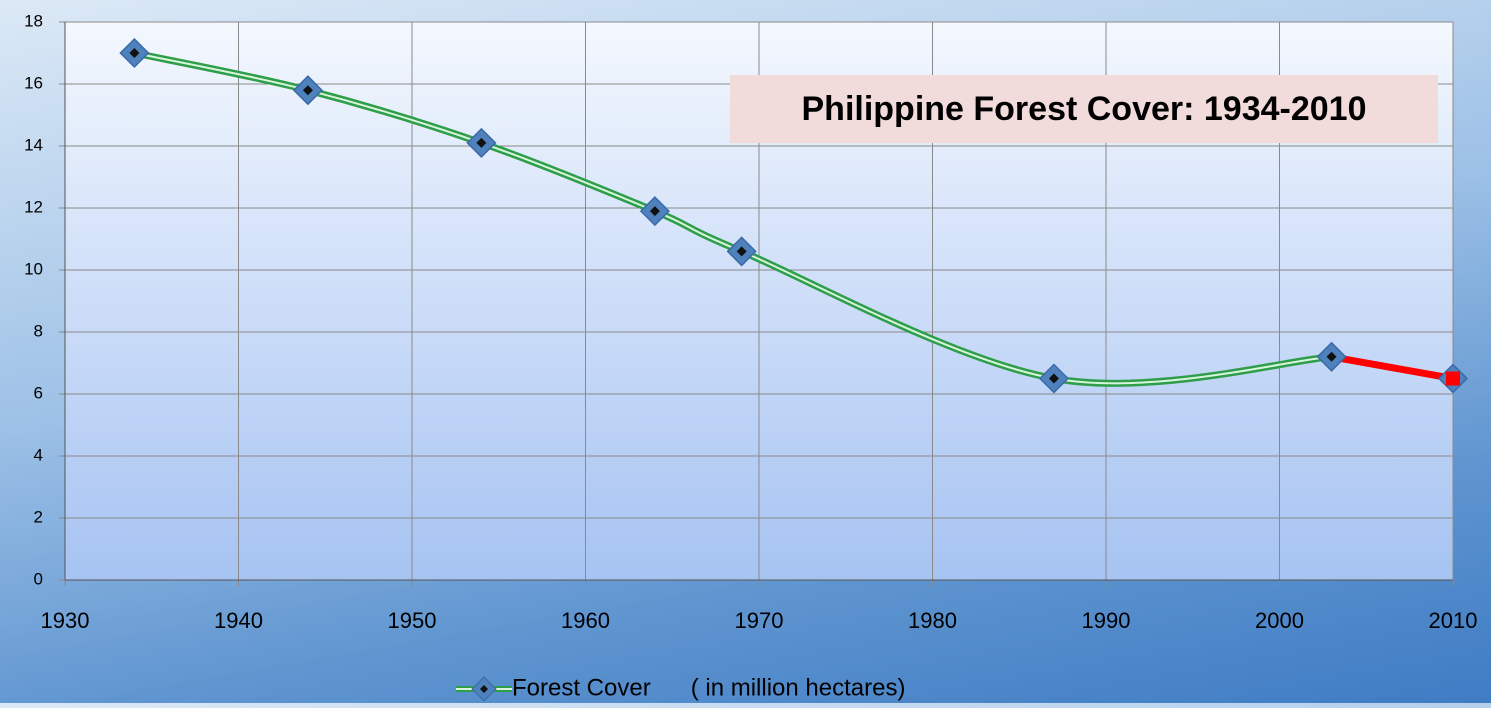 The height and width of the screenshot is (708, 1491). I want to click on y-tick-label: 18, so click(33, 20).